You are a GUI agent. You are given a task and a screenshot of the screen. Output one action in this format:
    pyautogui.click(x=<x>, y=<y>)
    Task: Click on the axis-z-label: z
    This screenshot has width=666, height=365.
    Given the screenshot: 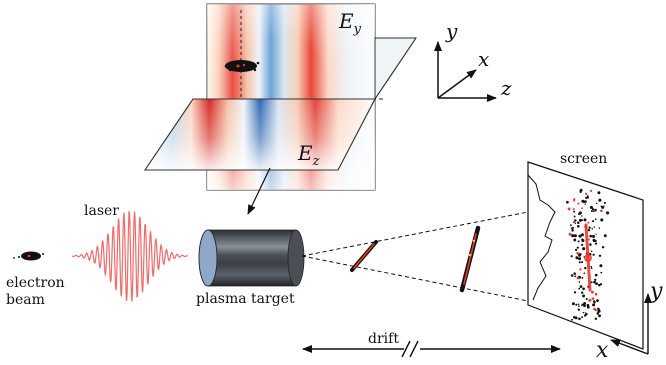 What is the action you would take?
    pyautogui.click(x=506, y=88)
    